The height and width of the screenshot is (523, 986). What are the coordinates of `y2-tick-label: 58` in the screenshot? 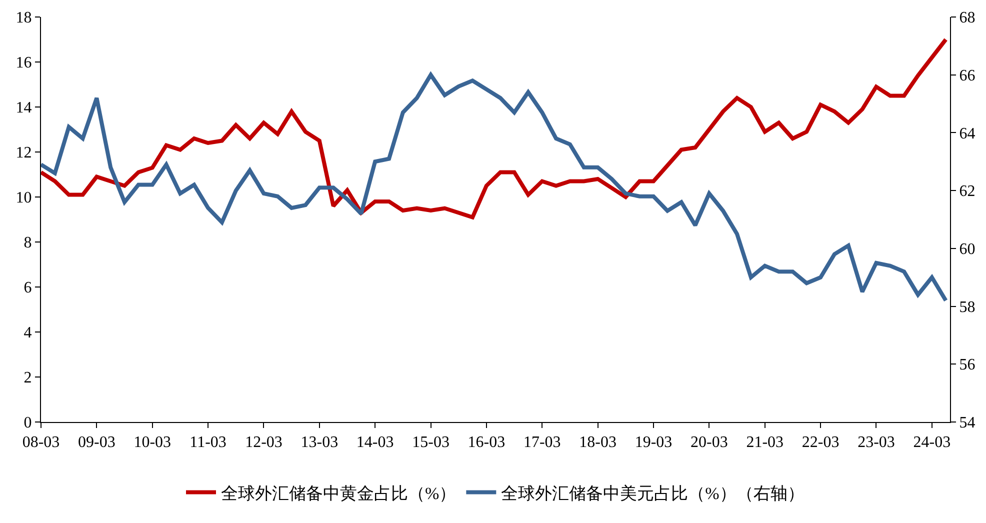 It's located at (967, 307).